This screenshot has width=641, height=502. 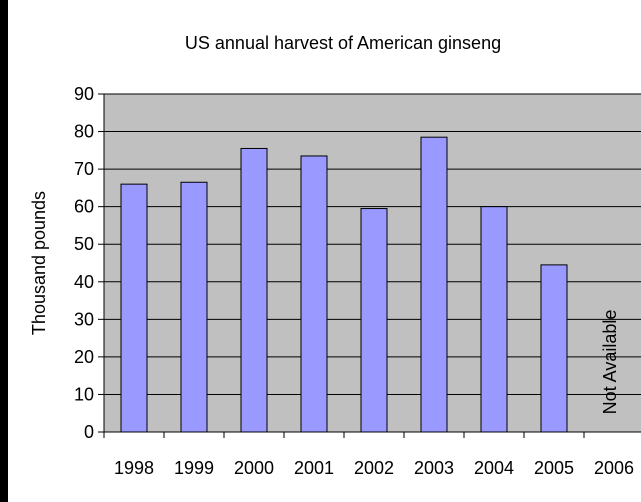 I want to click on x-tick-label-2005: 2005, so click(x=554, y=468).